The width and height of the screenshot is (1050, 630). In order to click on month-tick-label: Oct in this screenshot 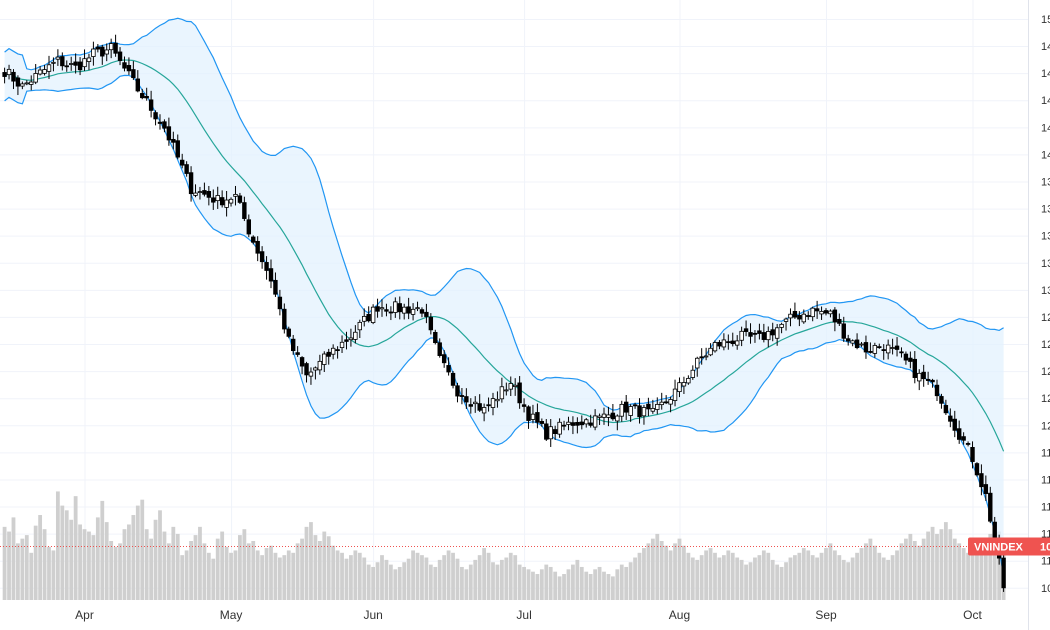, I will do `click(972, 615)`.